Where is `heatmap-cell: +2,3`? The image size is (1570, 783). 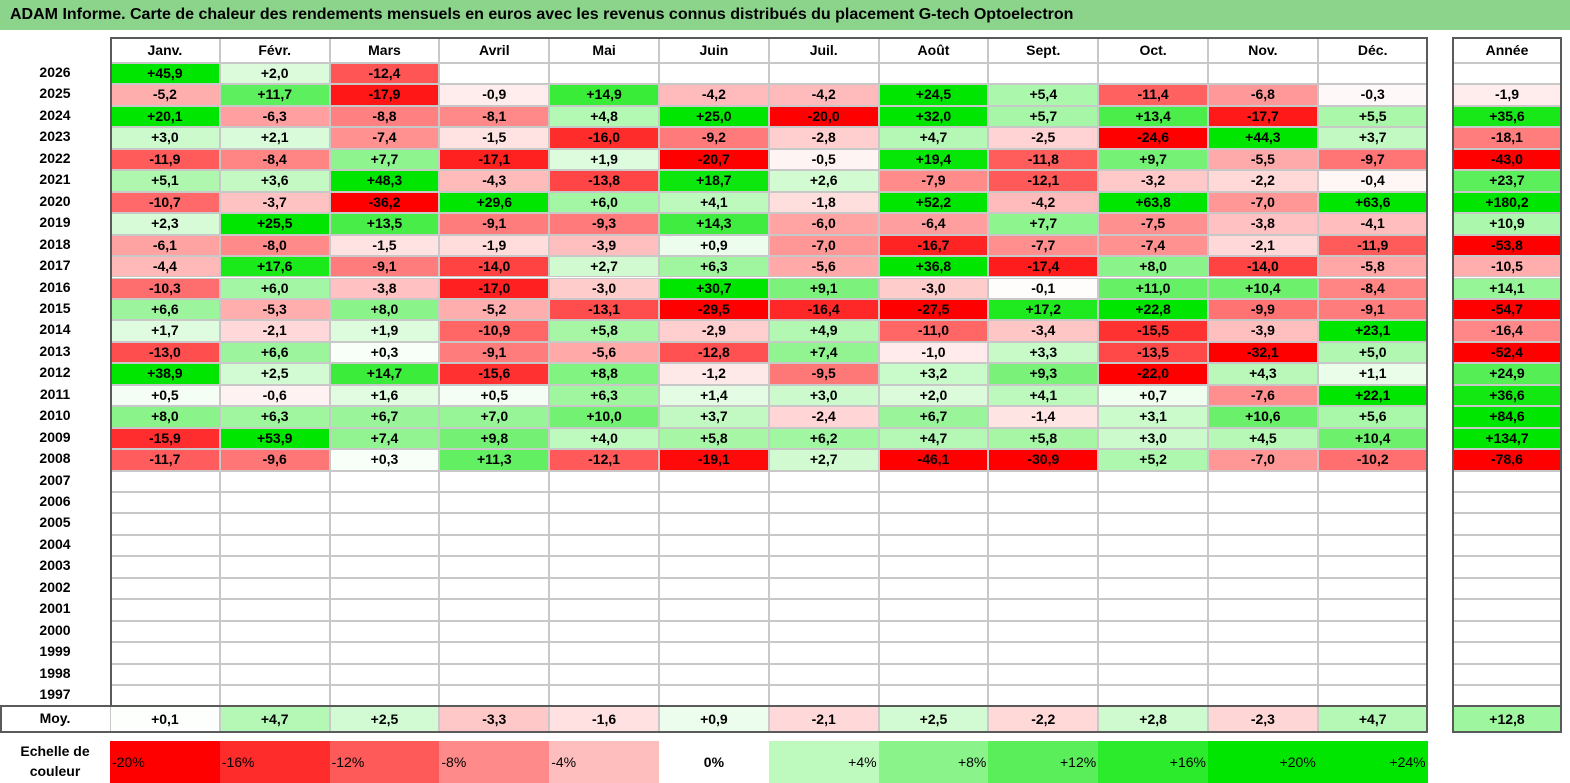 heatmap-cell: +2,3 is located at coordinates (165, 224).